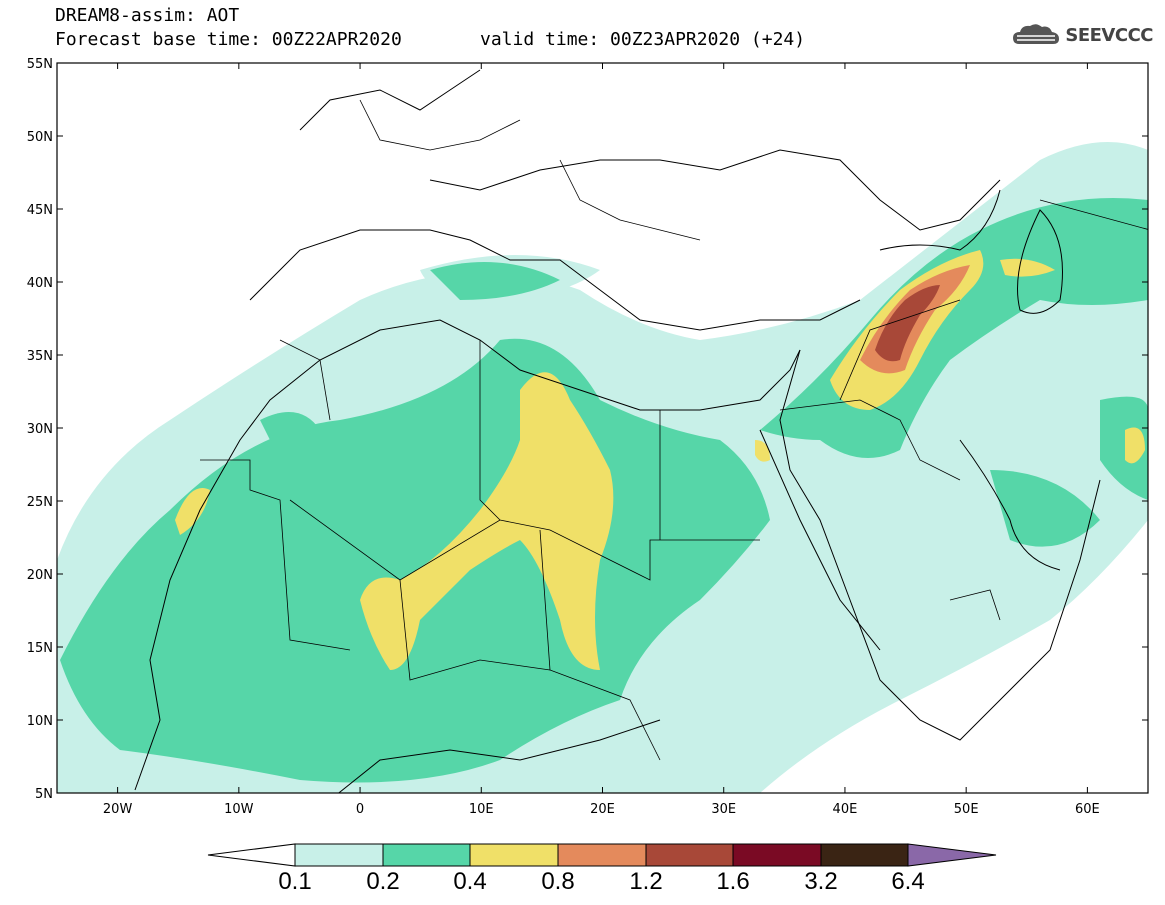  I want to click on valid-time: valid time: 00Z23APR2020 (+24), so click(643, 39).